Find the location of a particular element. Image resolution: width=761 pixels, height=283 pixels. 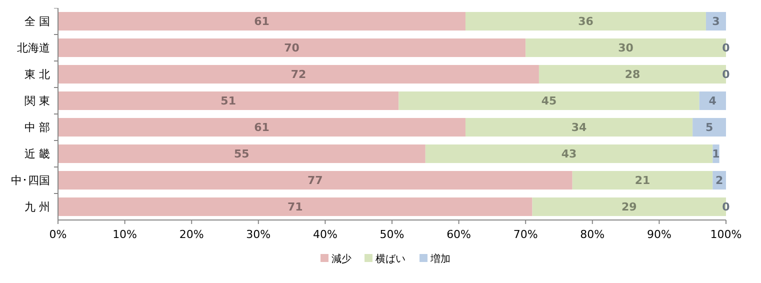

x-tick-label: 70% is located at coordinates (525, 234).